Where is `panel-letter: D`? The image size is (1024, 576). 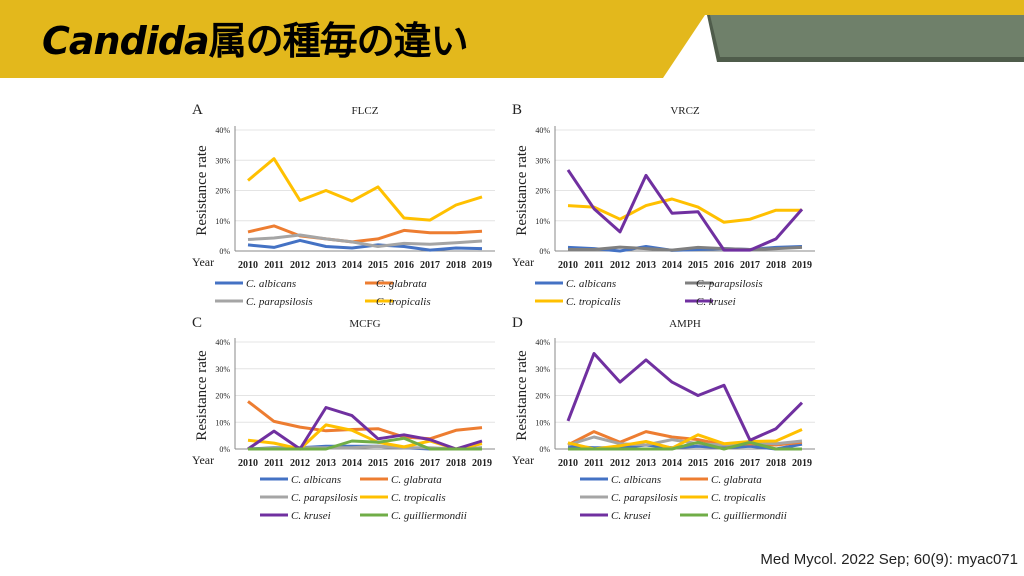 panel-letter: D is located at coordinates (517, 323).